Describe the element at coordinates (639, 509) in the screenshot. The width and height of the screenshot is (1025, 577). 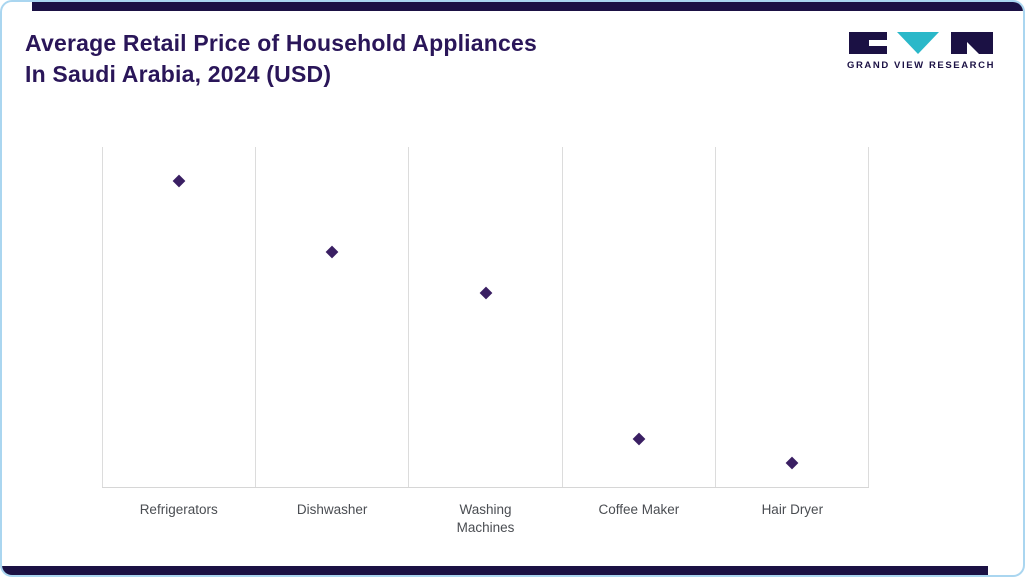
I see `category-label-4: Coffee Maker` at that location.